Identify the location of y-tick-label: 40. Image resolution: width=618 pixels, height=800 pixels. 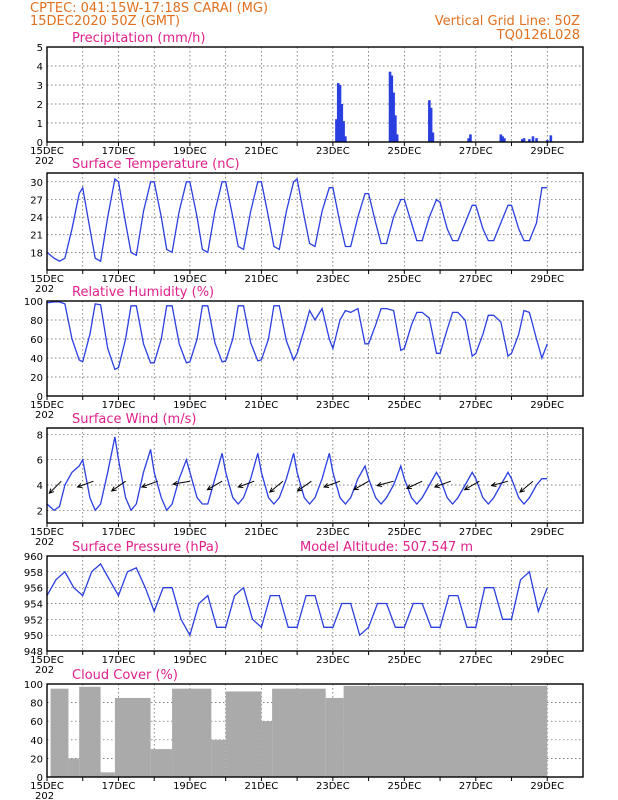
(36, 359).